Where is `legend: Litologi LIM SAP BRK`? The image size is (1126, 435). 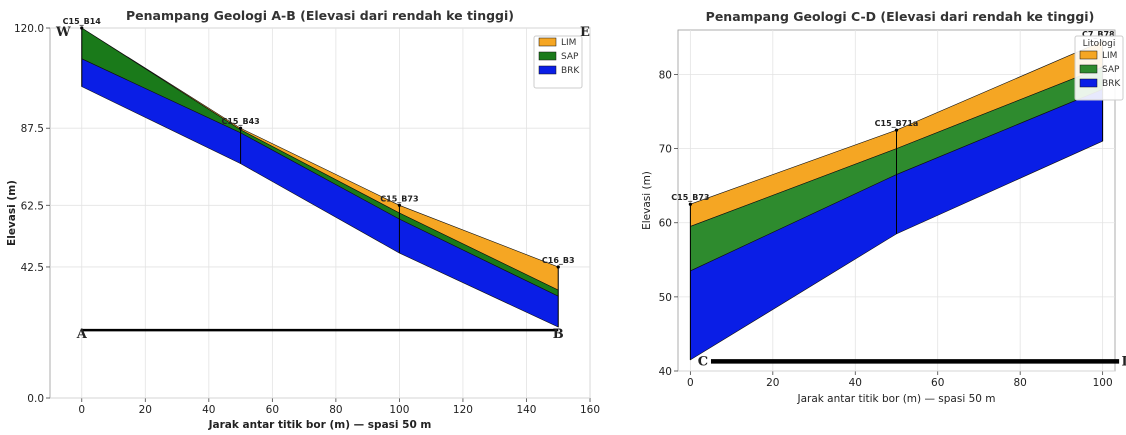 legend: Litologi LIM SAP BRK is located at coordinates (1099, 68).